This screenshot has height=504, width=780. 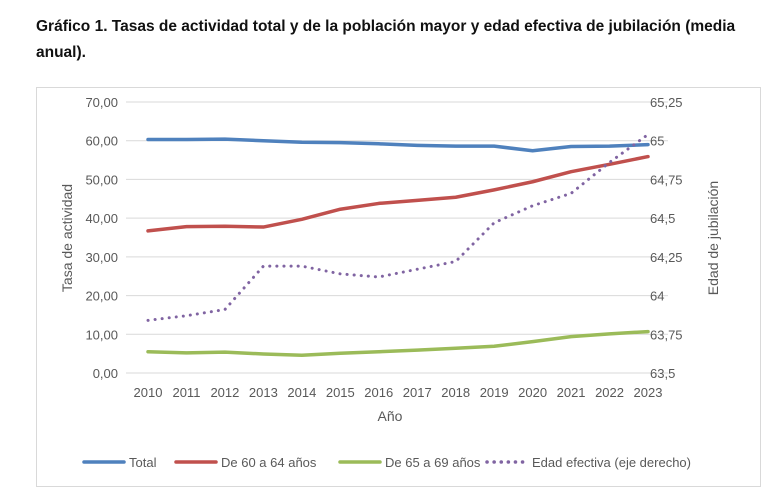 What do you see at coordinates (143, 462) in the screenshot?
I see `legend-label: Total` at bounding box center [143, 462].